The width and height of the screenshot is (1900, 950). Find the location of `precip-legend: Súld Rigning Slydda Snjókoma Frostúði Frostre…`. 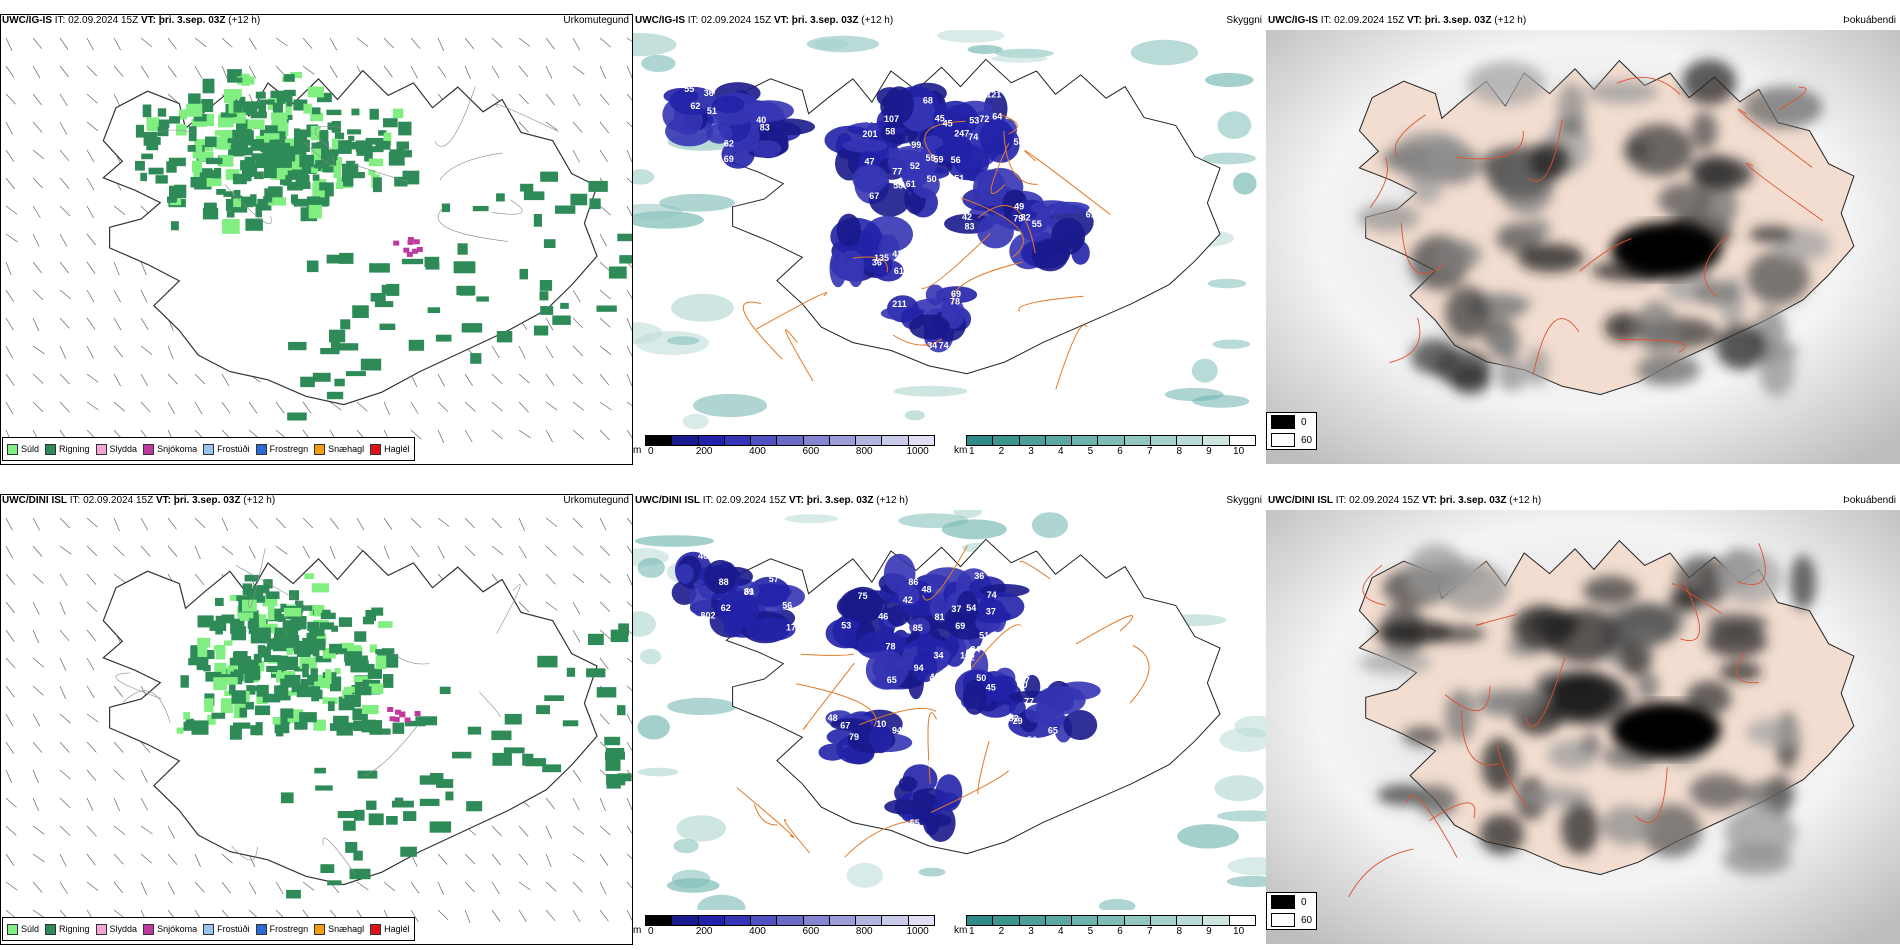

precip-legend: Súld Rigning Slydda Snjókoma Frostúði Frostre… is located at coordinates (208, 449).